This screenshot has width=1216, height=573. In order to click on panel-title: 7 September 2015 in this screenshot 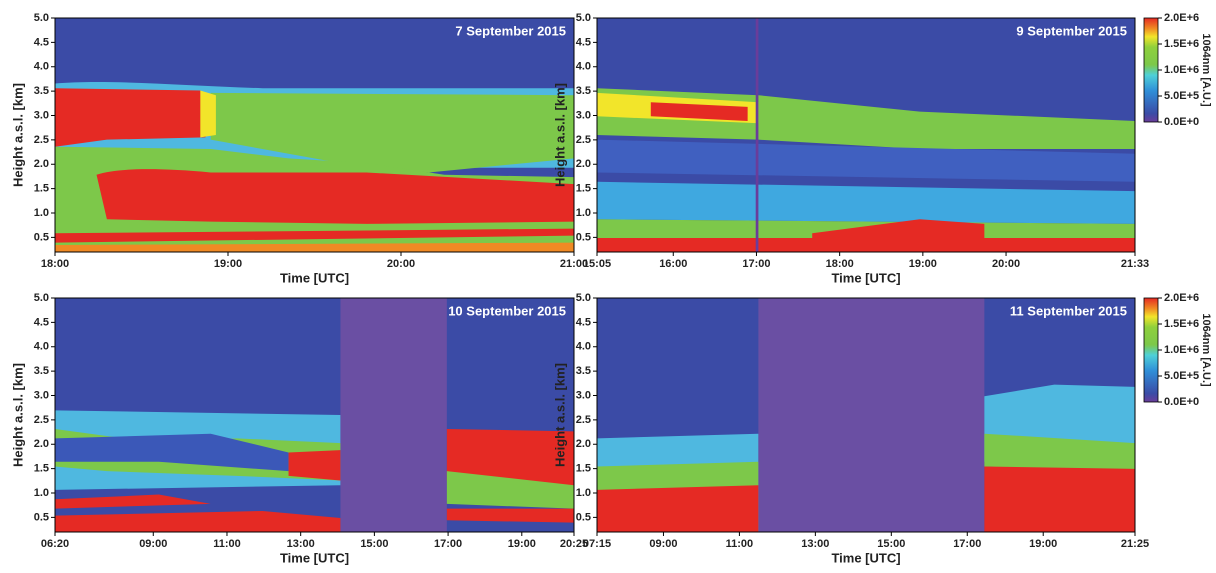, I will do `click(510, 30)`.